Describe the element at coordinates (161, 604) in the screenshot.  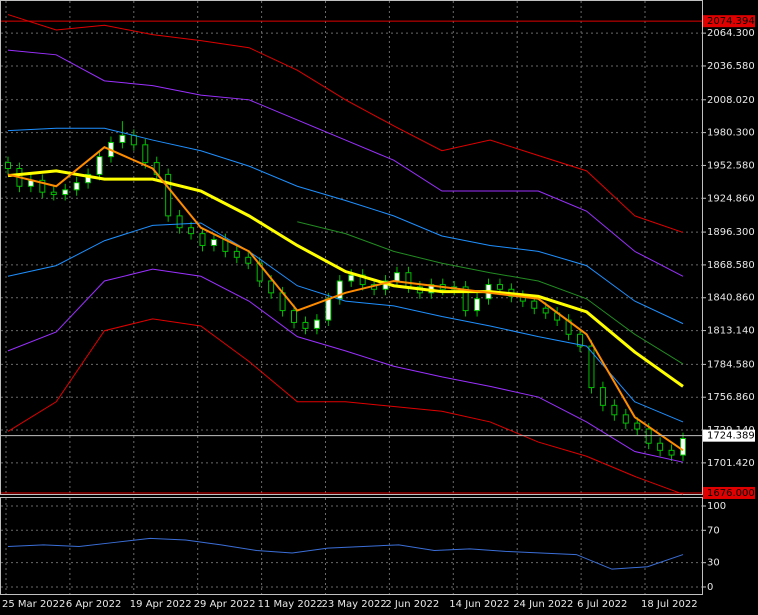
I see `x-tick-label: 19 Apr 2022` at that location.